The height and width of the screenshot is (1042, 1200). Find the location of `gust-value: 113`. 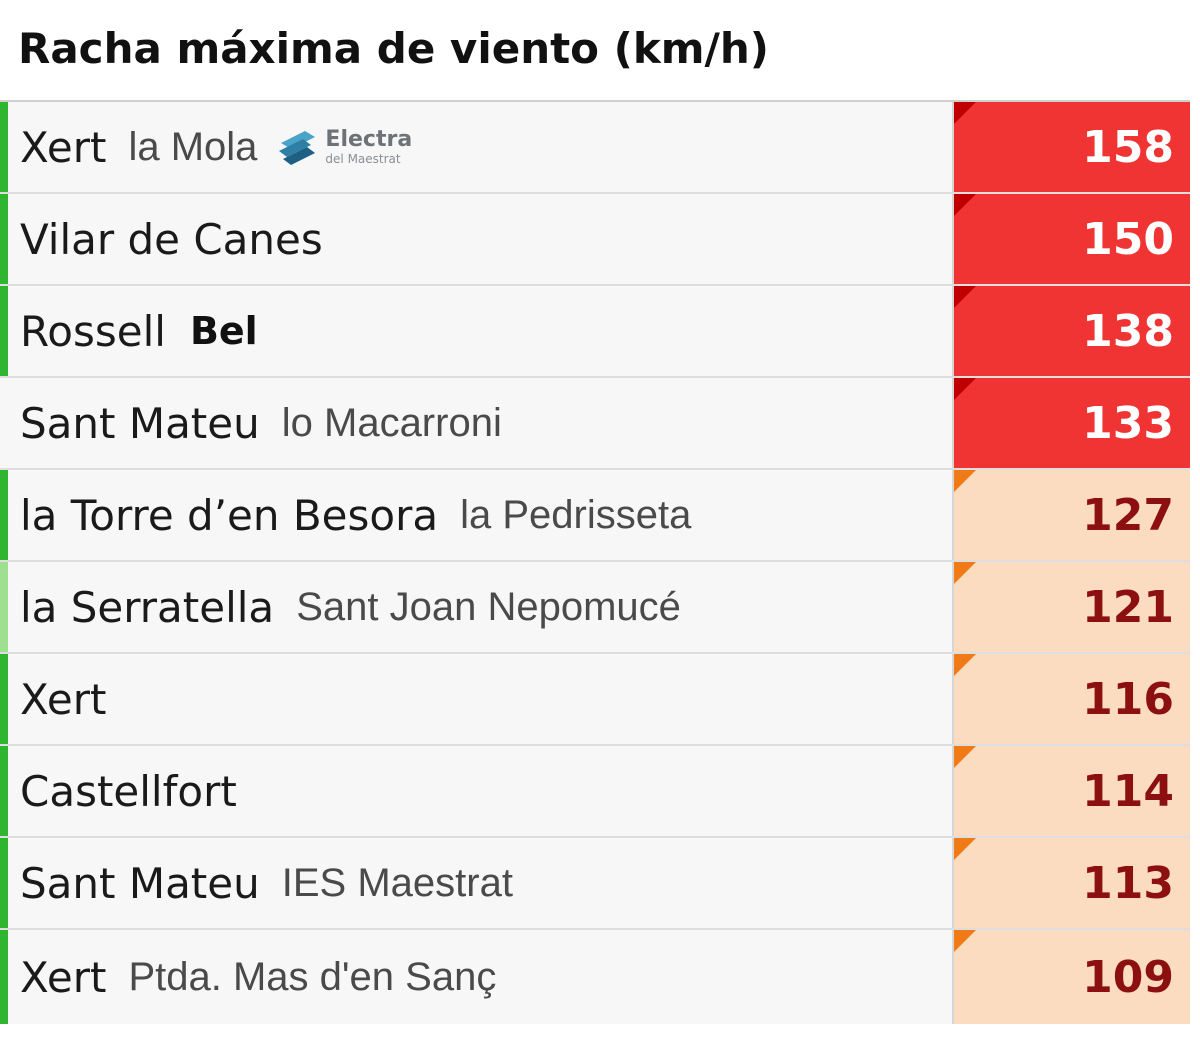

gust-value: 113 is located at coordinates (1128, 883).